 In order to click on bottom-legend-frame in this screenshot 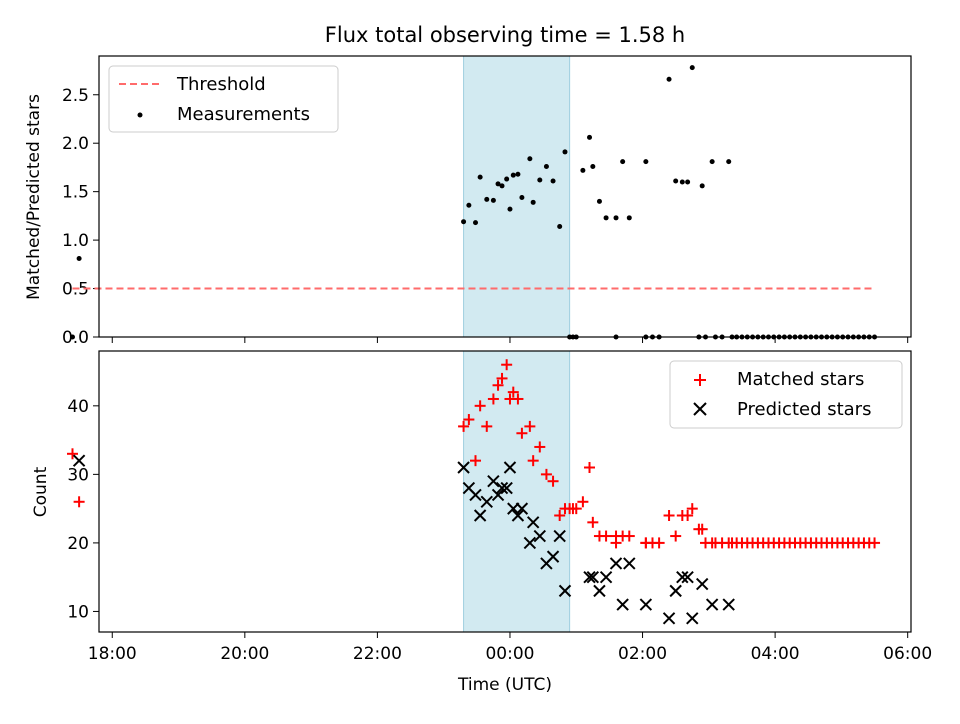, I will do `click(786, 394)`.